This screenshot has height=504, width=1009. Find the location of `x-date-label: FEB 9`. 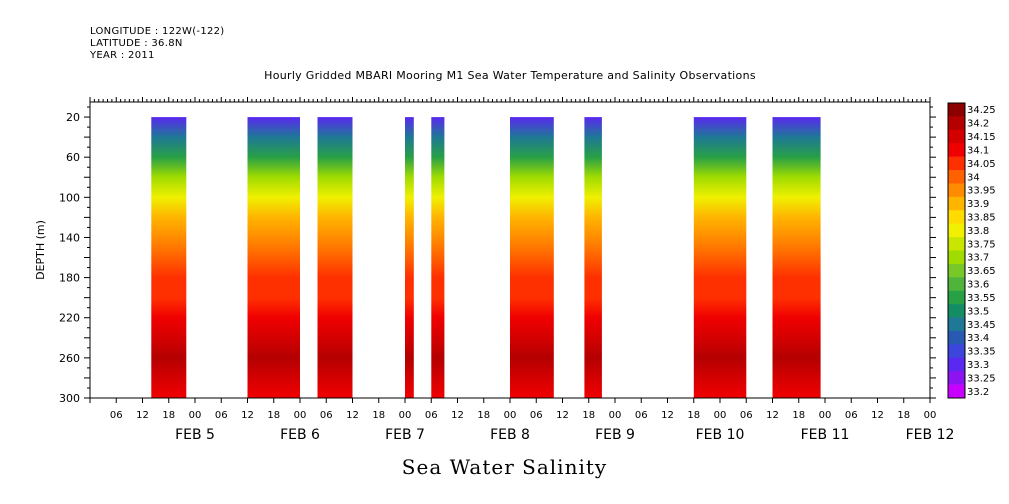

x-date-label: FEB 9 is located at coordinates (615, 435).